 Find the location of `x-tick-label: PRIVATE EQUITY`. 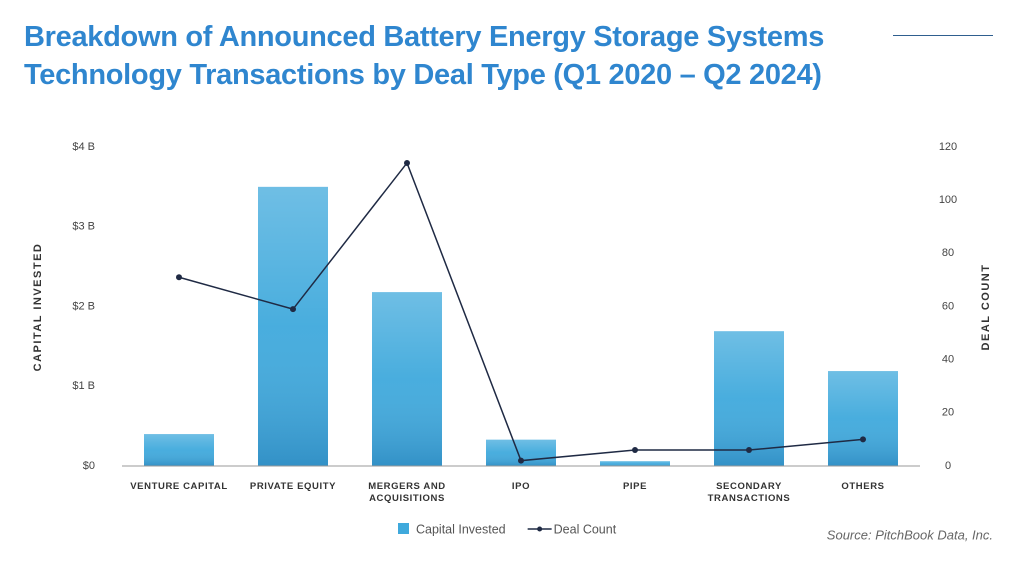

x-tick-label: PRIVATE EQUITY is located at coordinates (293, 486).